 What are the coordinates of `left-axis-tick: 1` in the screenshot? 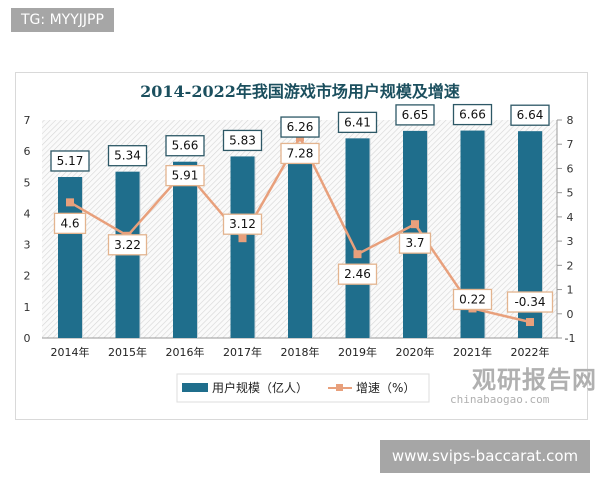 It's located at (27, 307).